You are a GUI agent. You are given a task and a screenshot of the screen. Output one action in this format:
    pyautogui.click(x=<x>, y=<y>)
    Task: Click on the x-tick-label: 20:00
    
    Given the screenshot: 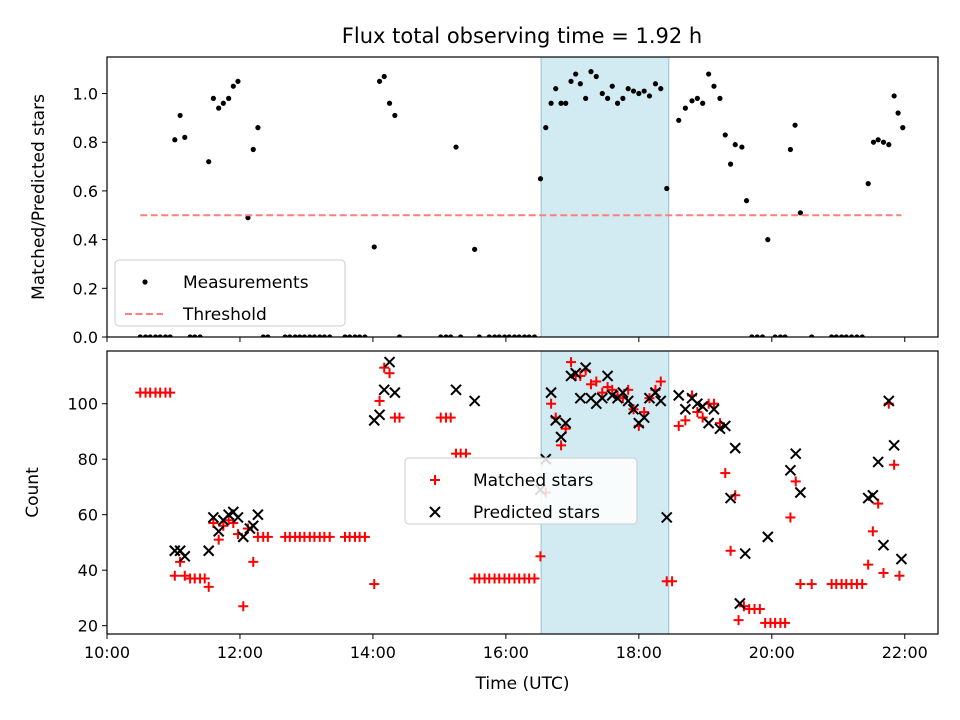 What is the action you would take?
    pyautogui.click(x=772, y=652)
    